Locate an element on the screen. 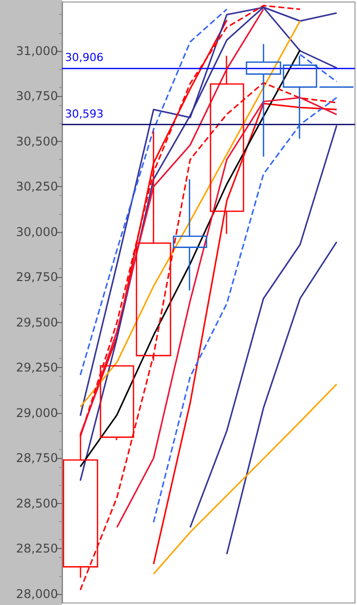 The image size is (357, 605). y-tick-label: 29,500 is located at coordinates (37, 322).